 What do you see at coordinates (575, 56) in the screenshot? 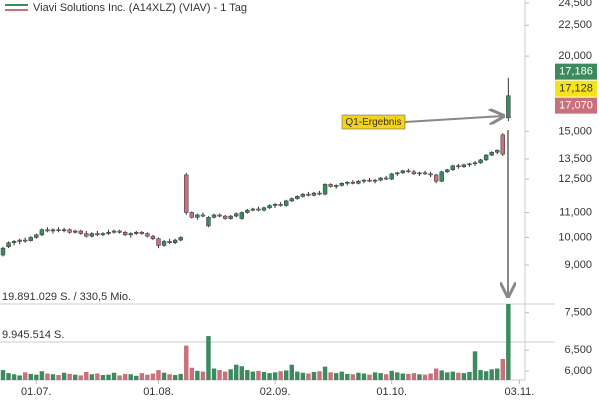
I see `y-tick-label: 20,000` at bounding box center [575, 56].